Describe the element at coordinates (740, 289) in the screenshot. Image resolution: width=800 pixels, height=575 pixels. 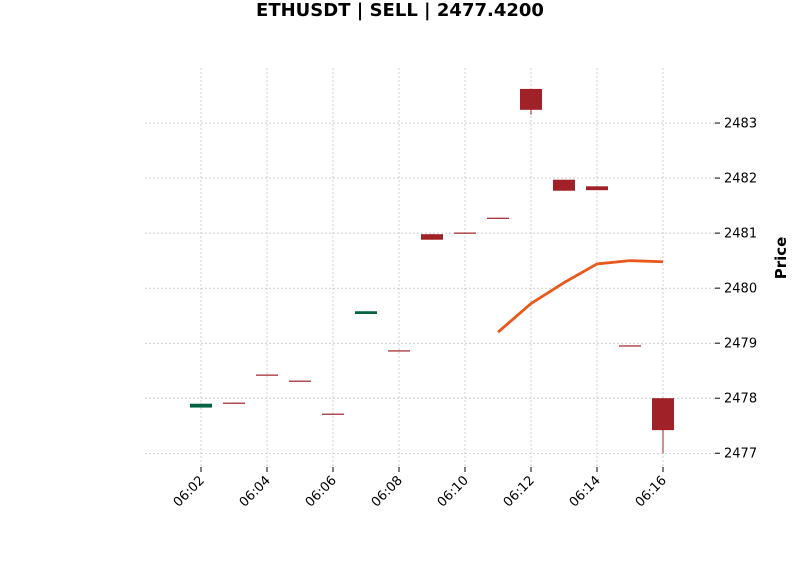
I see `y-tick-label: 2480` at that location.